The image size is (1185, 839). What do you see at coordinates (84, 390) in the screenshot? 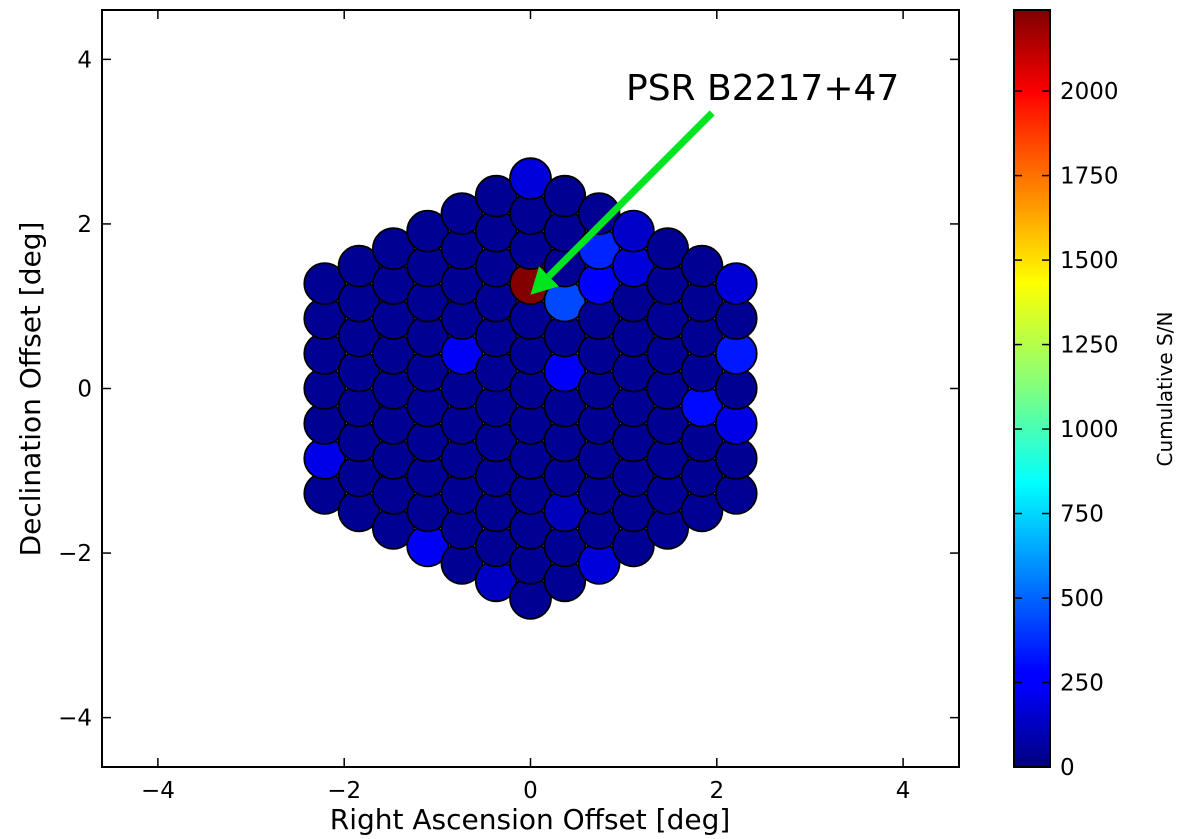
I see `y-tick-label: 0` at bounding box center [84, 390].